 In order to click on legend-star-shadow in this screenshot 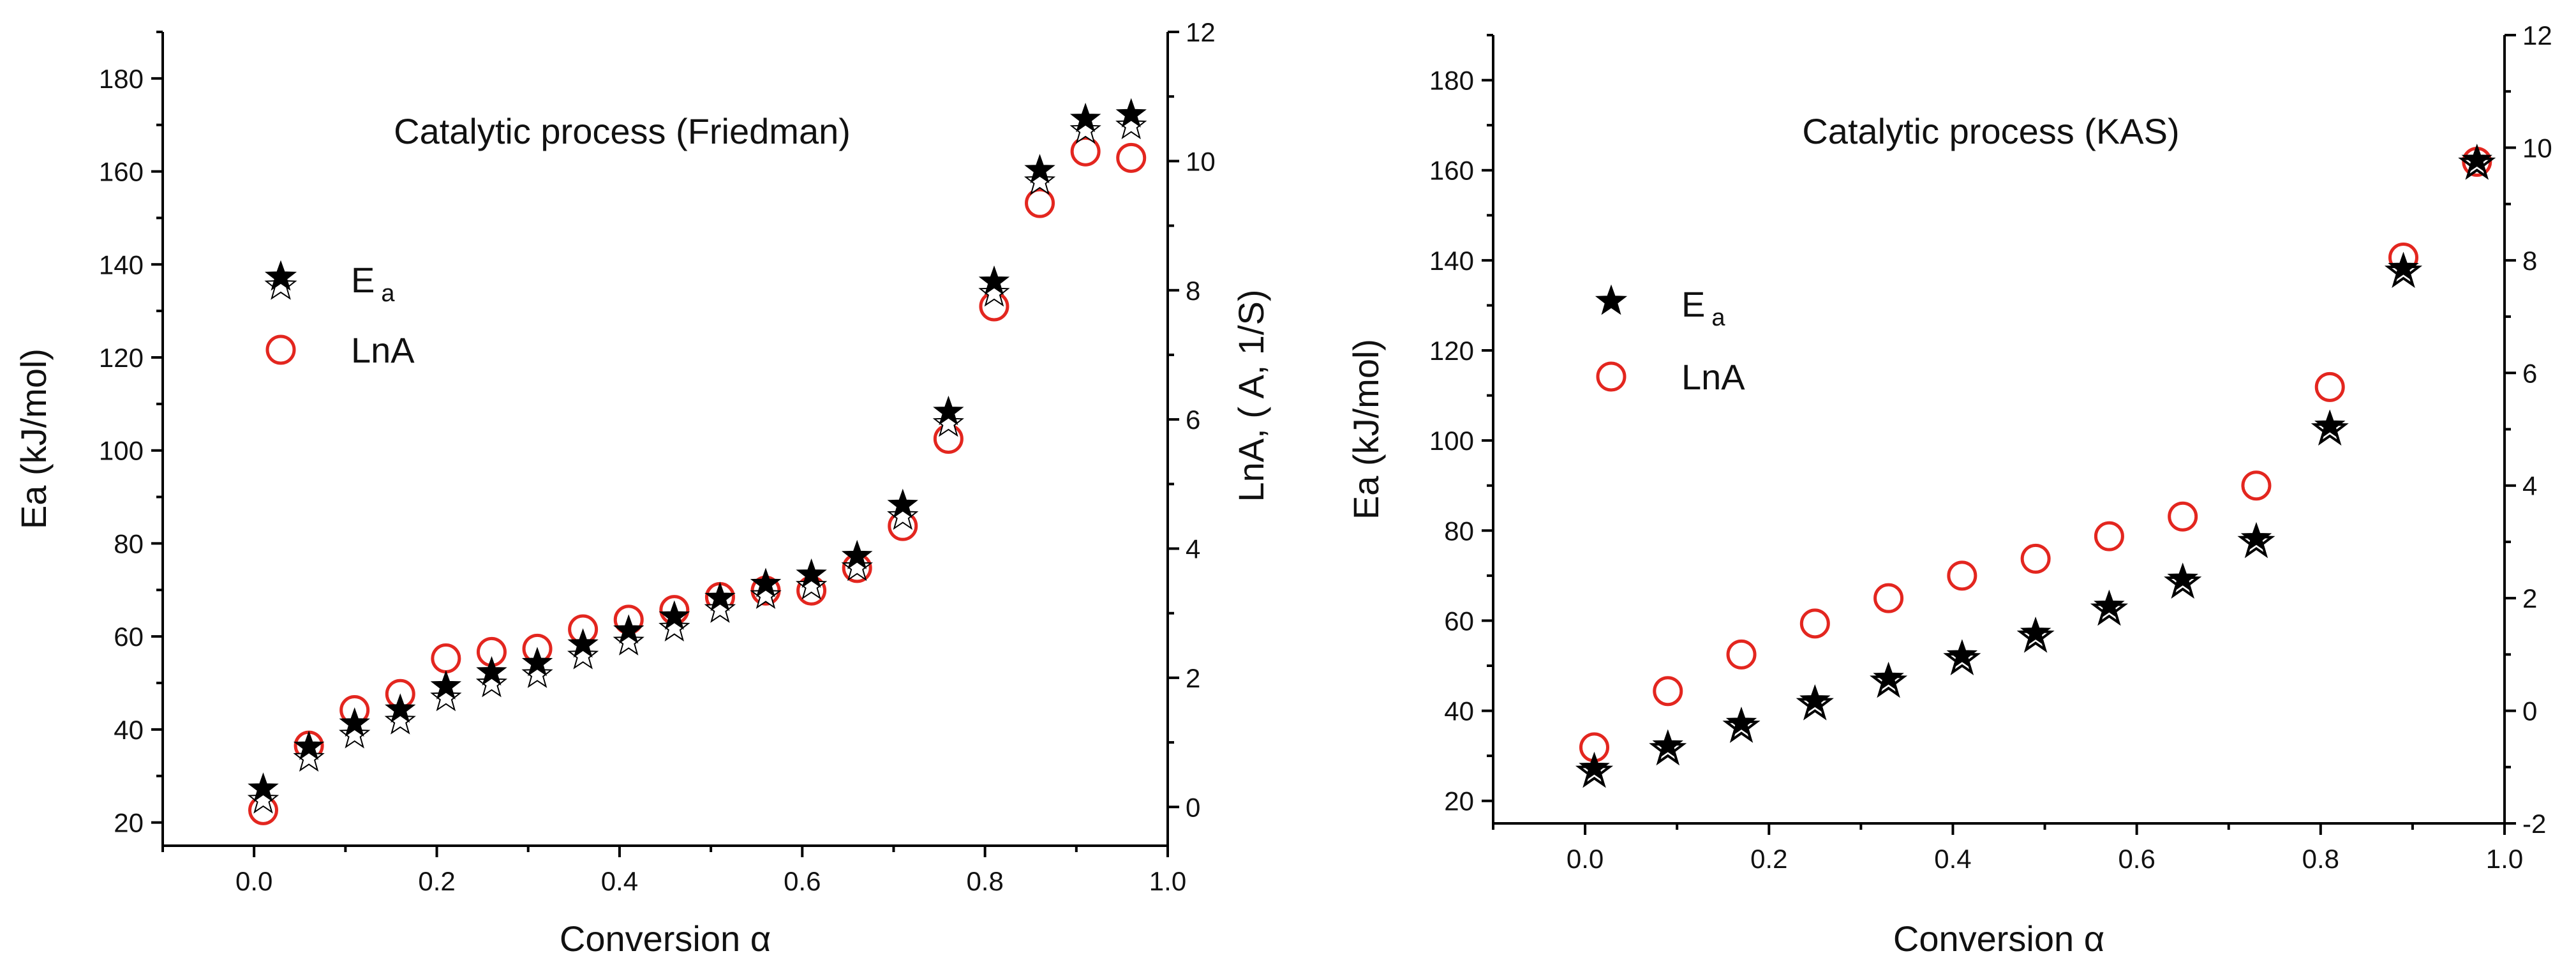, I will do `click(280, 284)`.